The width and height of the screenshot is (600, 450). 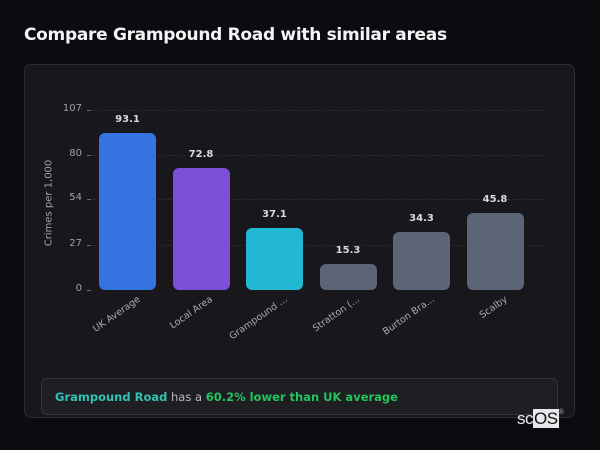 I want to click on summary-area-name: Grampound Road, so click(x=111, y=397).